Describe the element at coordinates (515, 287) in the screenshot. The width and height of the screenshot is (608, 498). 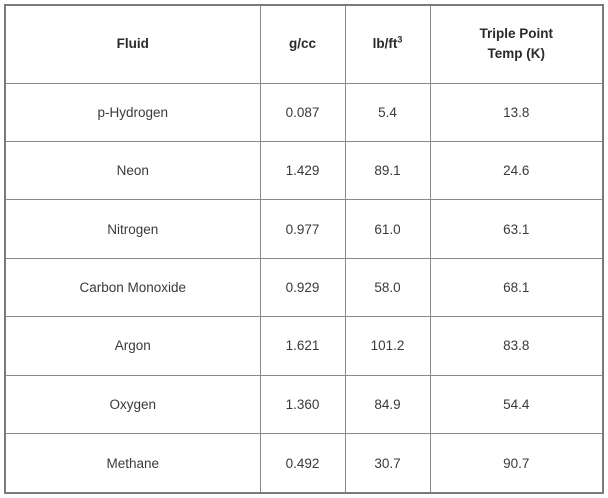
I see `cell-triple-point-temp: 68.1` at that location.